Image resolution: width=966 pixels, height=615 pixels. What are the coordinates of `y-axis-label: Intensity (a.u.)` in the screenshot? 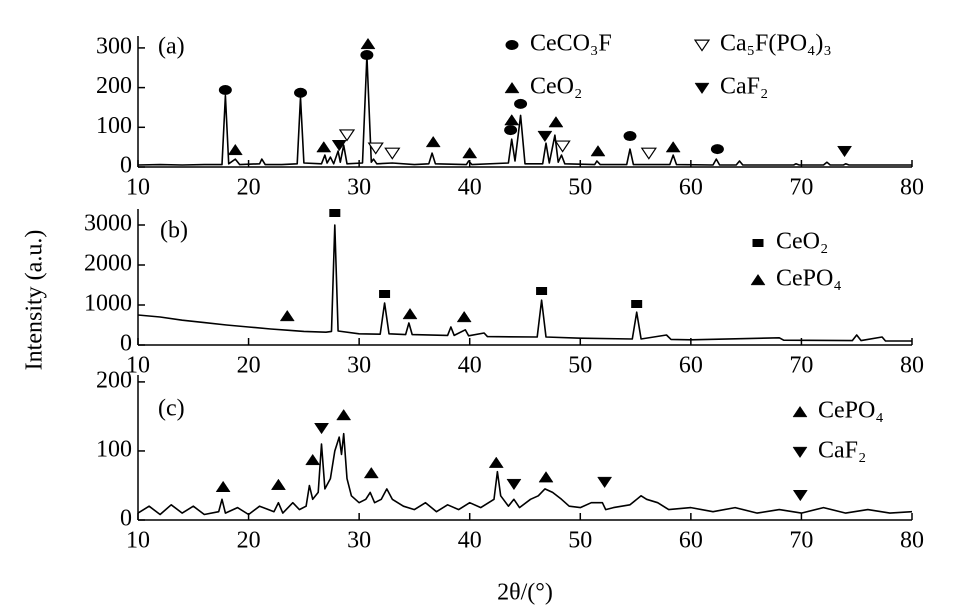 It's located at (35, 300).